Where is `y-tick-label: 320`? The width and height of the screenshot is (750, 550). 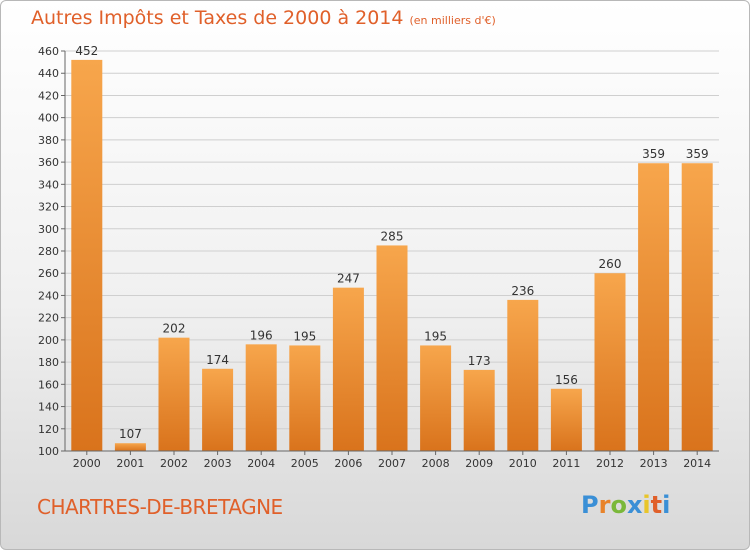 y-tick-label: 320 is located at coordinates (48, 207).